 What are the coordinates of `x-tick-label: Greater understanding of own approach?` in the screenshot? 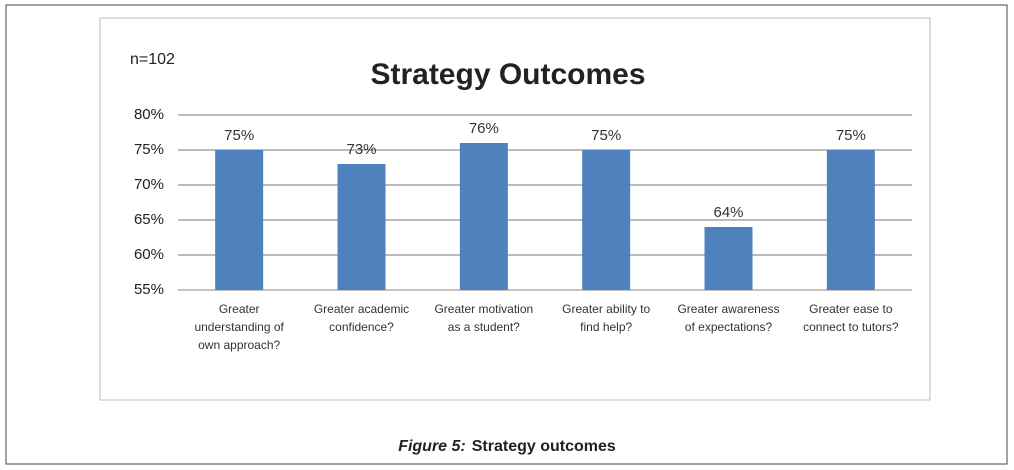 It's located at (239, 327).